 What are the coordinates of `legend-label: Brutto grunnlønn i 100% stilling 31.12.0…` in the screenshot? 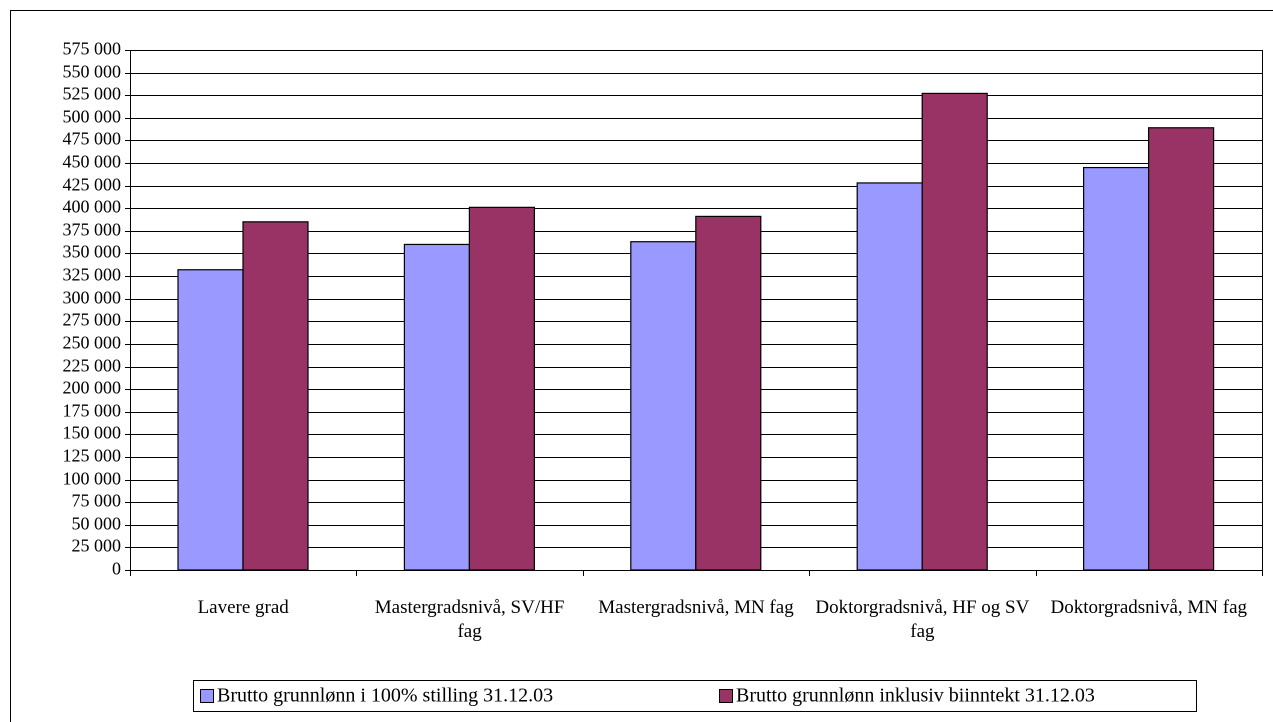 It's located at (385, 696).